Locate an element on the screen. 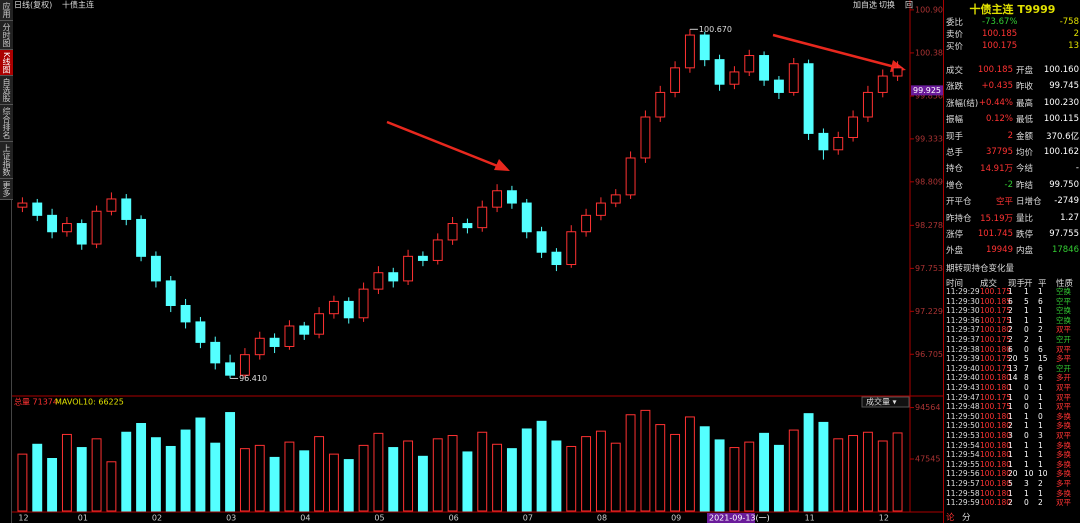 Image resolution: width=1080 pixels, height=523 pixels. trade-row: 11:29:59 100.180 2 0 2 双平 is located at coordinates (1012, 502).